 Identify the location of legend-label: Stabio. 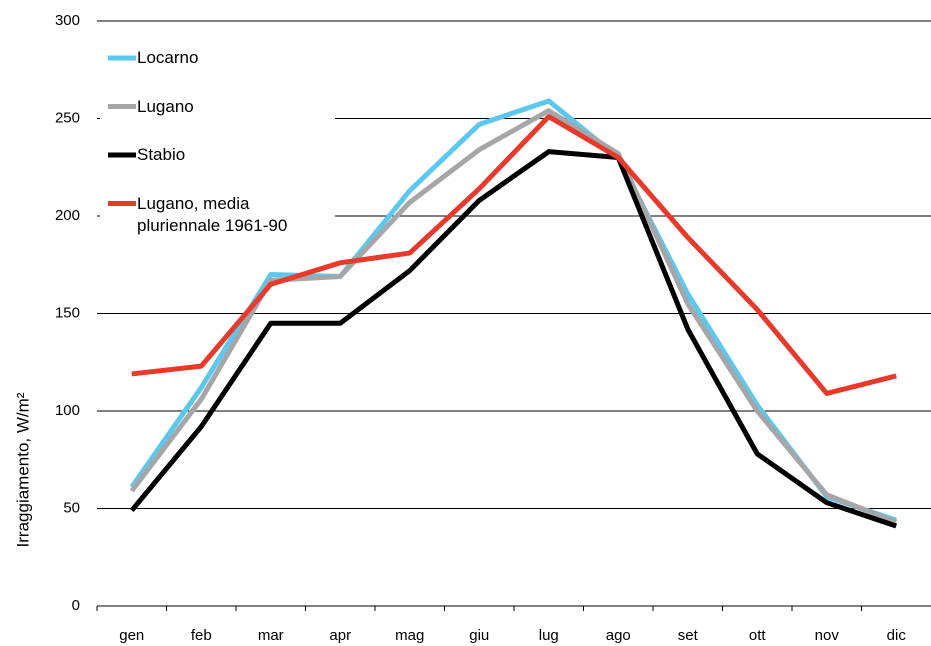
(161, 154).